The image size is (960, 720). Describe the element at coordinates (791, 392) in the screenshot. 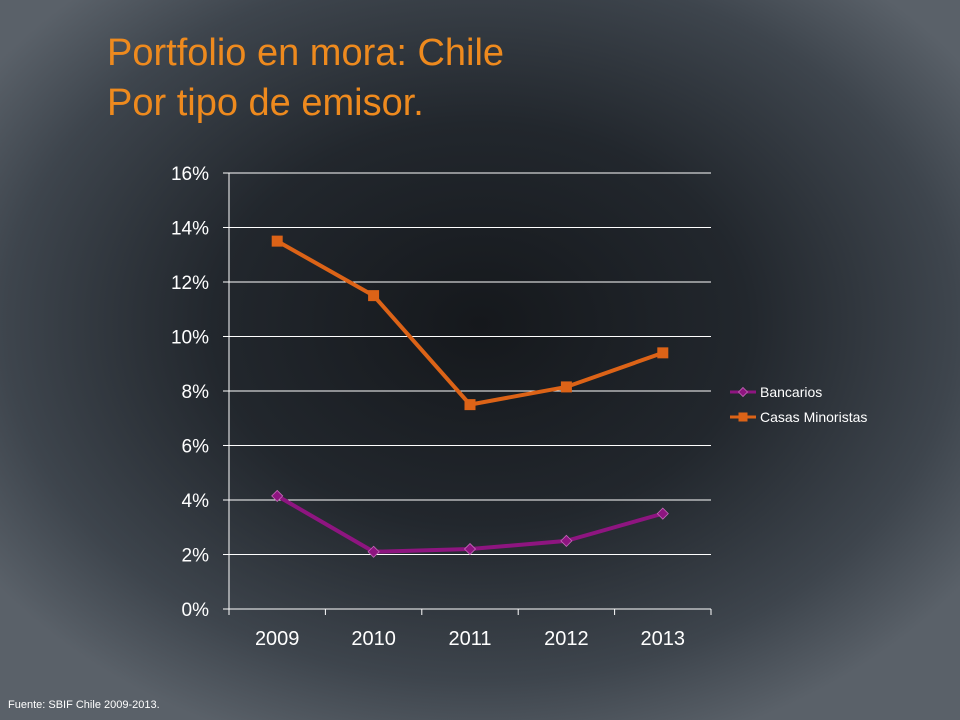

I see `legend-label: Bancarios` at that location.